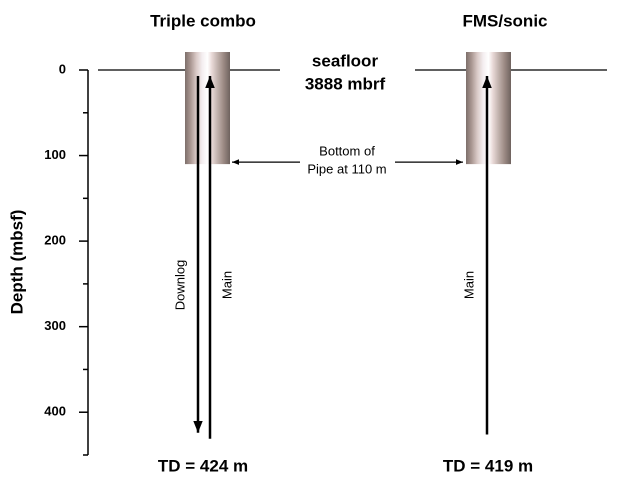 This screenshot has height=486, width=621. Describe the element at coordinates (347, 150) in the screenshot. I see `pipe-label: Bottom of` at that location.